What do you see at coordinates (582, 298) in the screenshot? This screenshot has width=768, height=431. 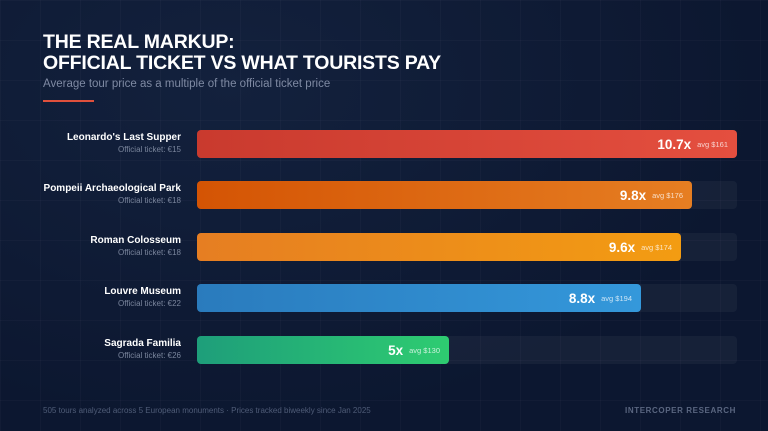 I see `multiple-value: 8.8x` at bounding box center [582, 298].